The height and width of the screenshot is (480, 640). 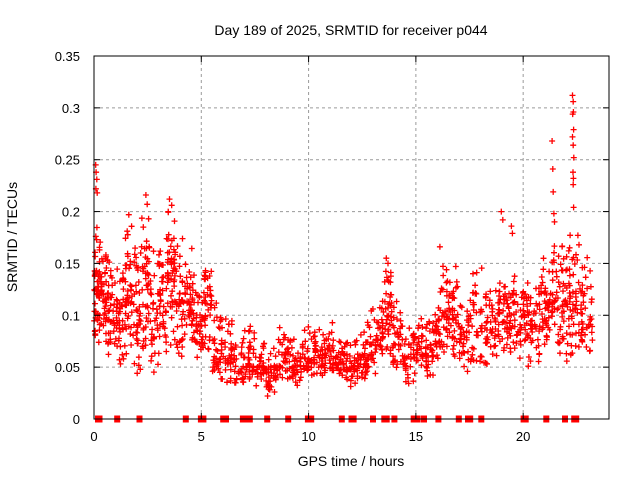 What do you see at coordinates (416, 436) in the screenshot?
I see `x-tick-label: 15` at bounding box center [416, 436].